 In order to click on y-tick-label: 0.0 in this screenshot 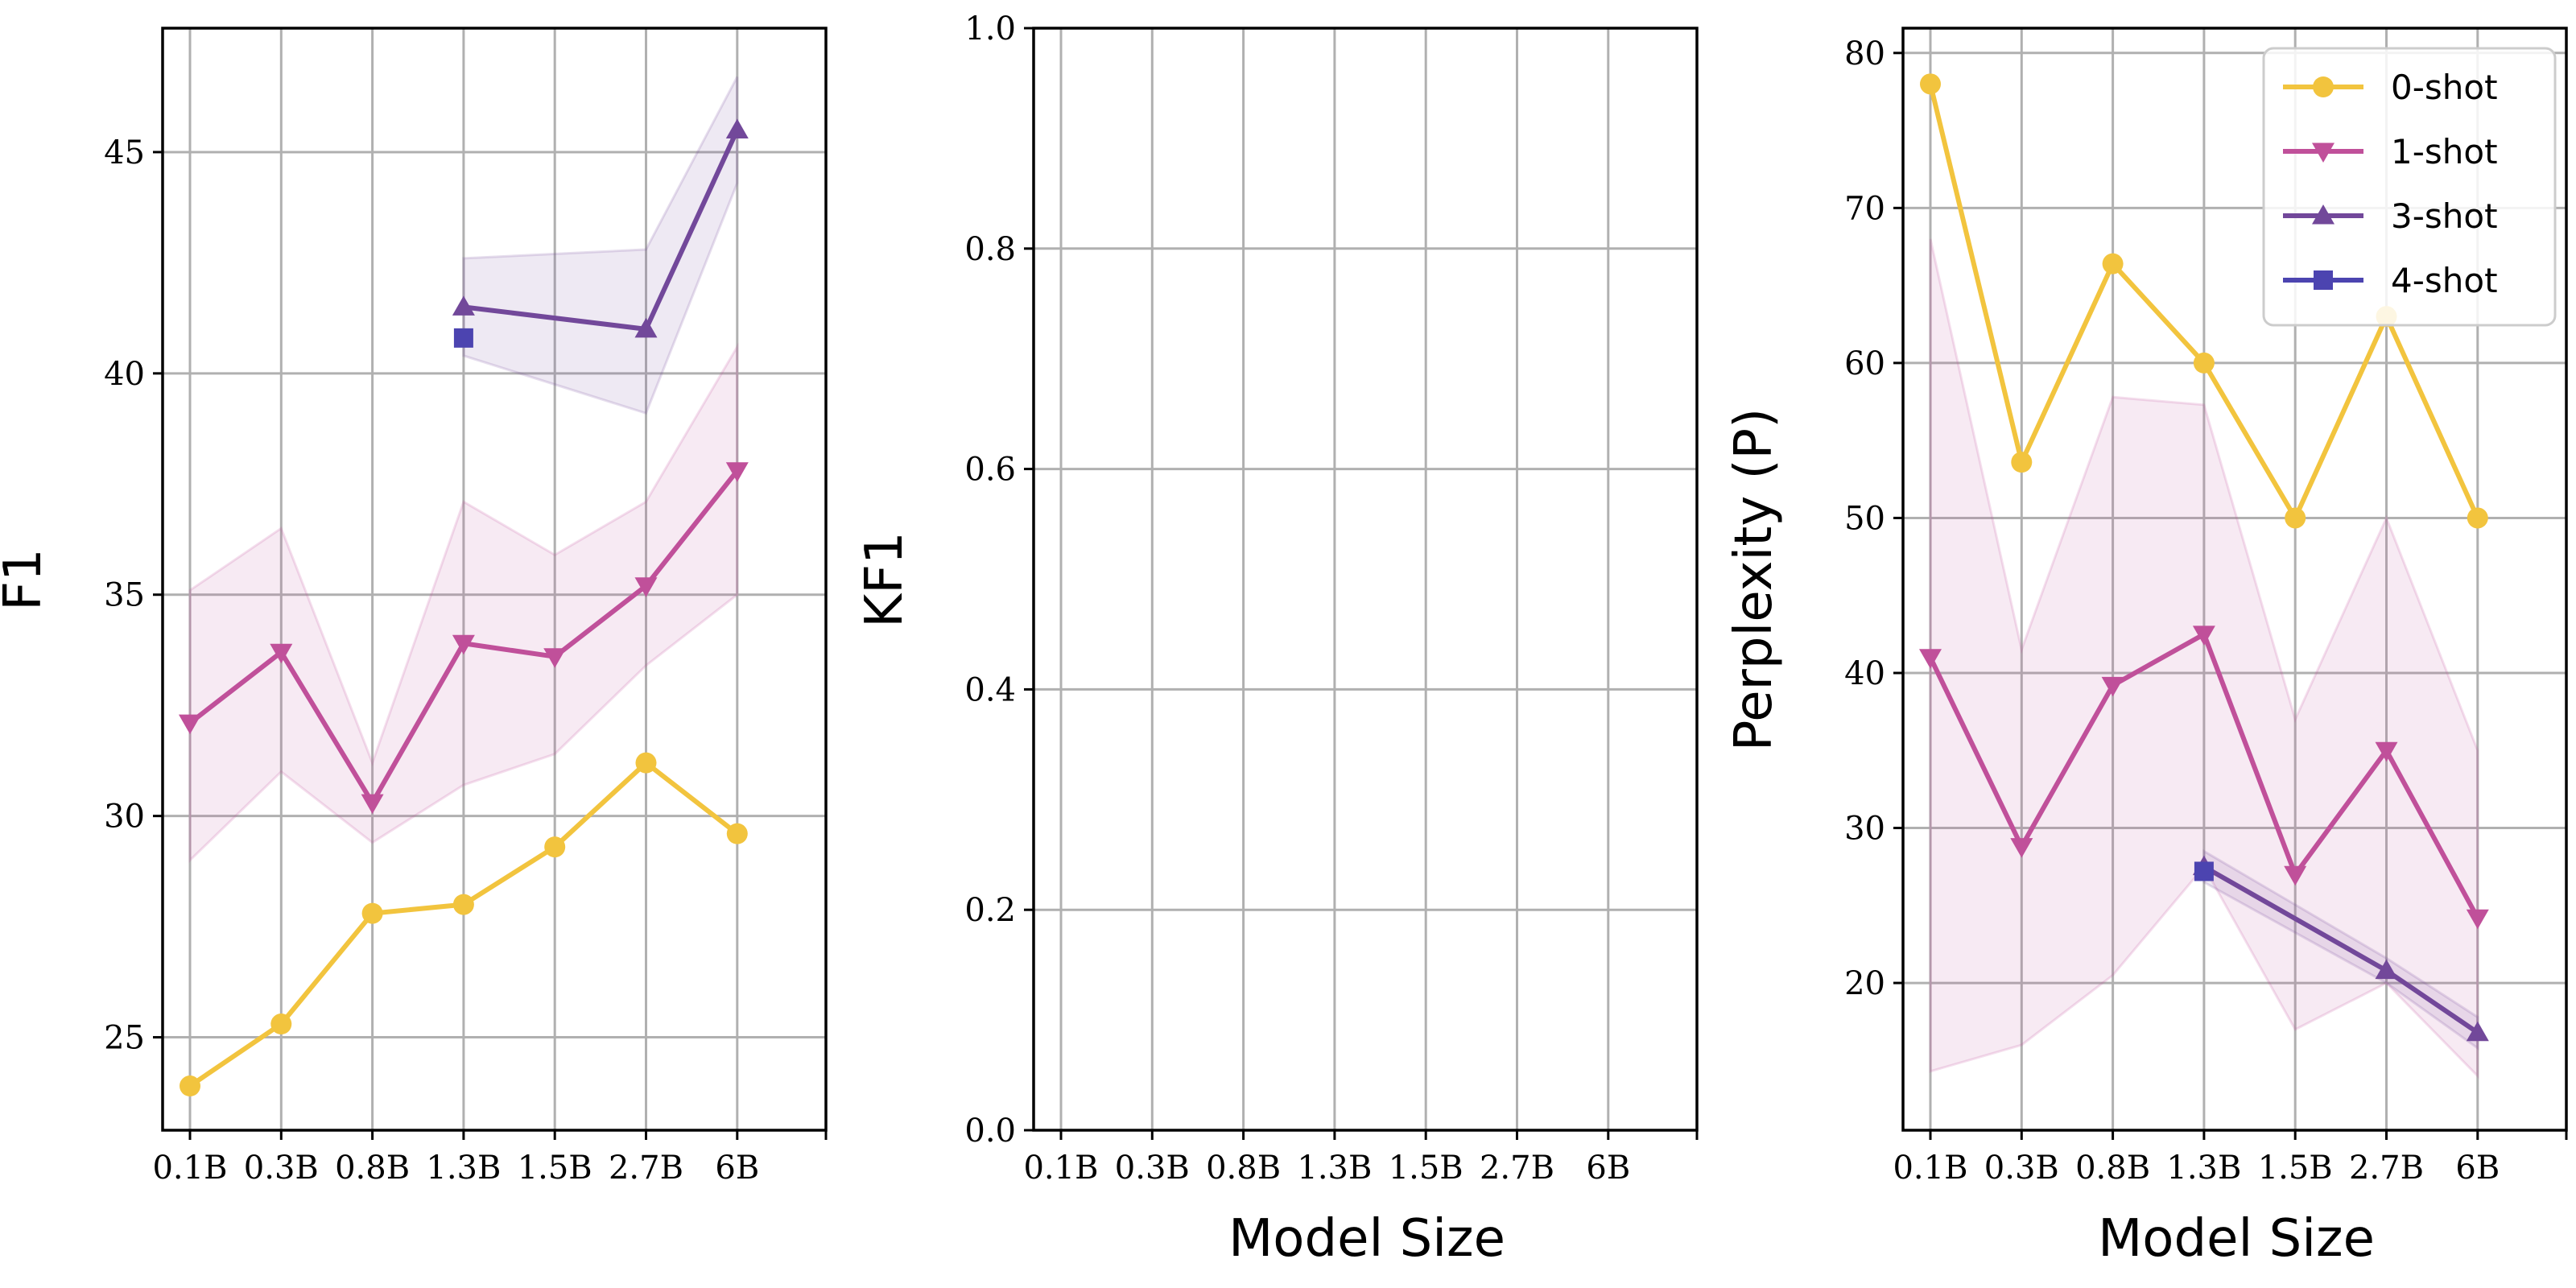, I will do `click(990, 1131)`.